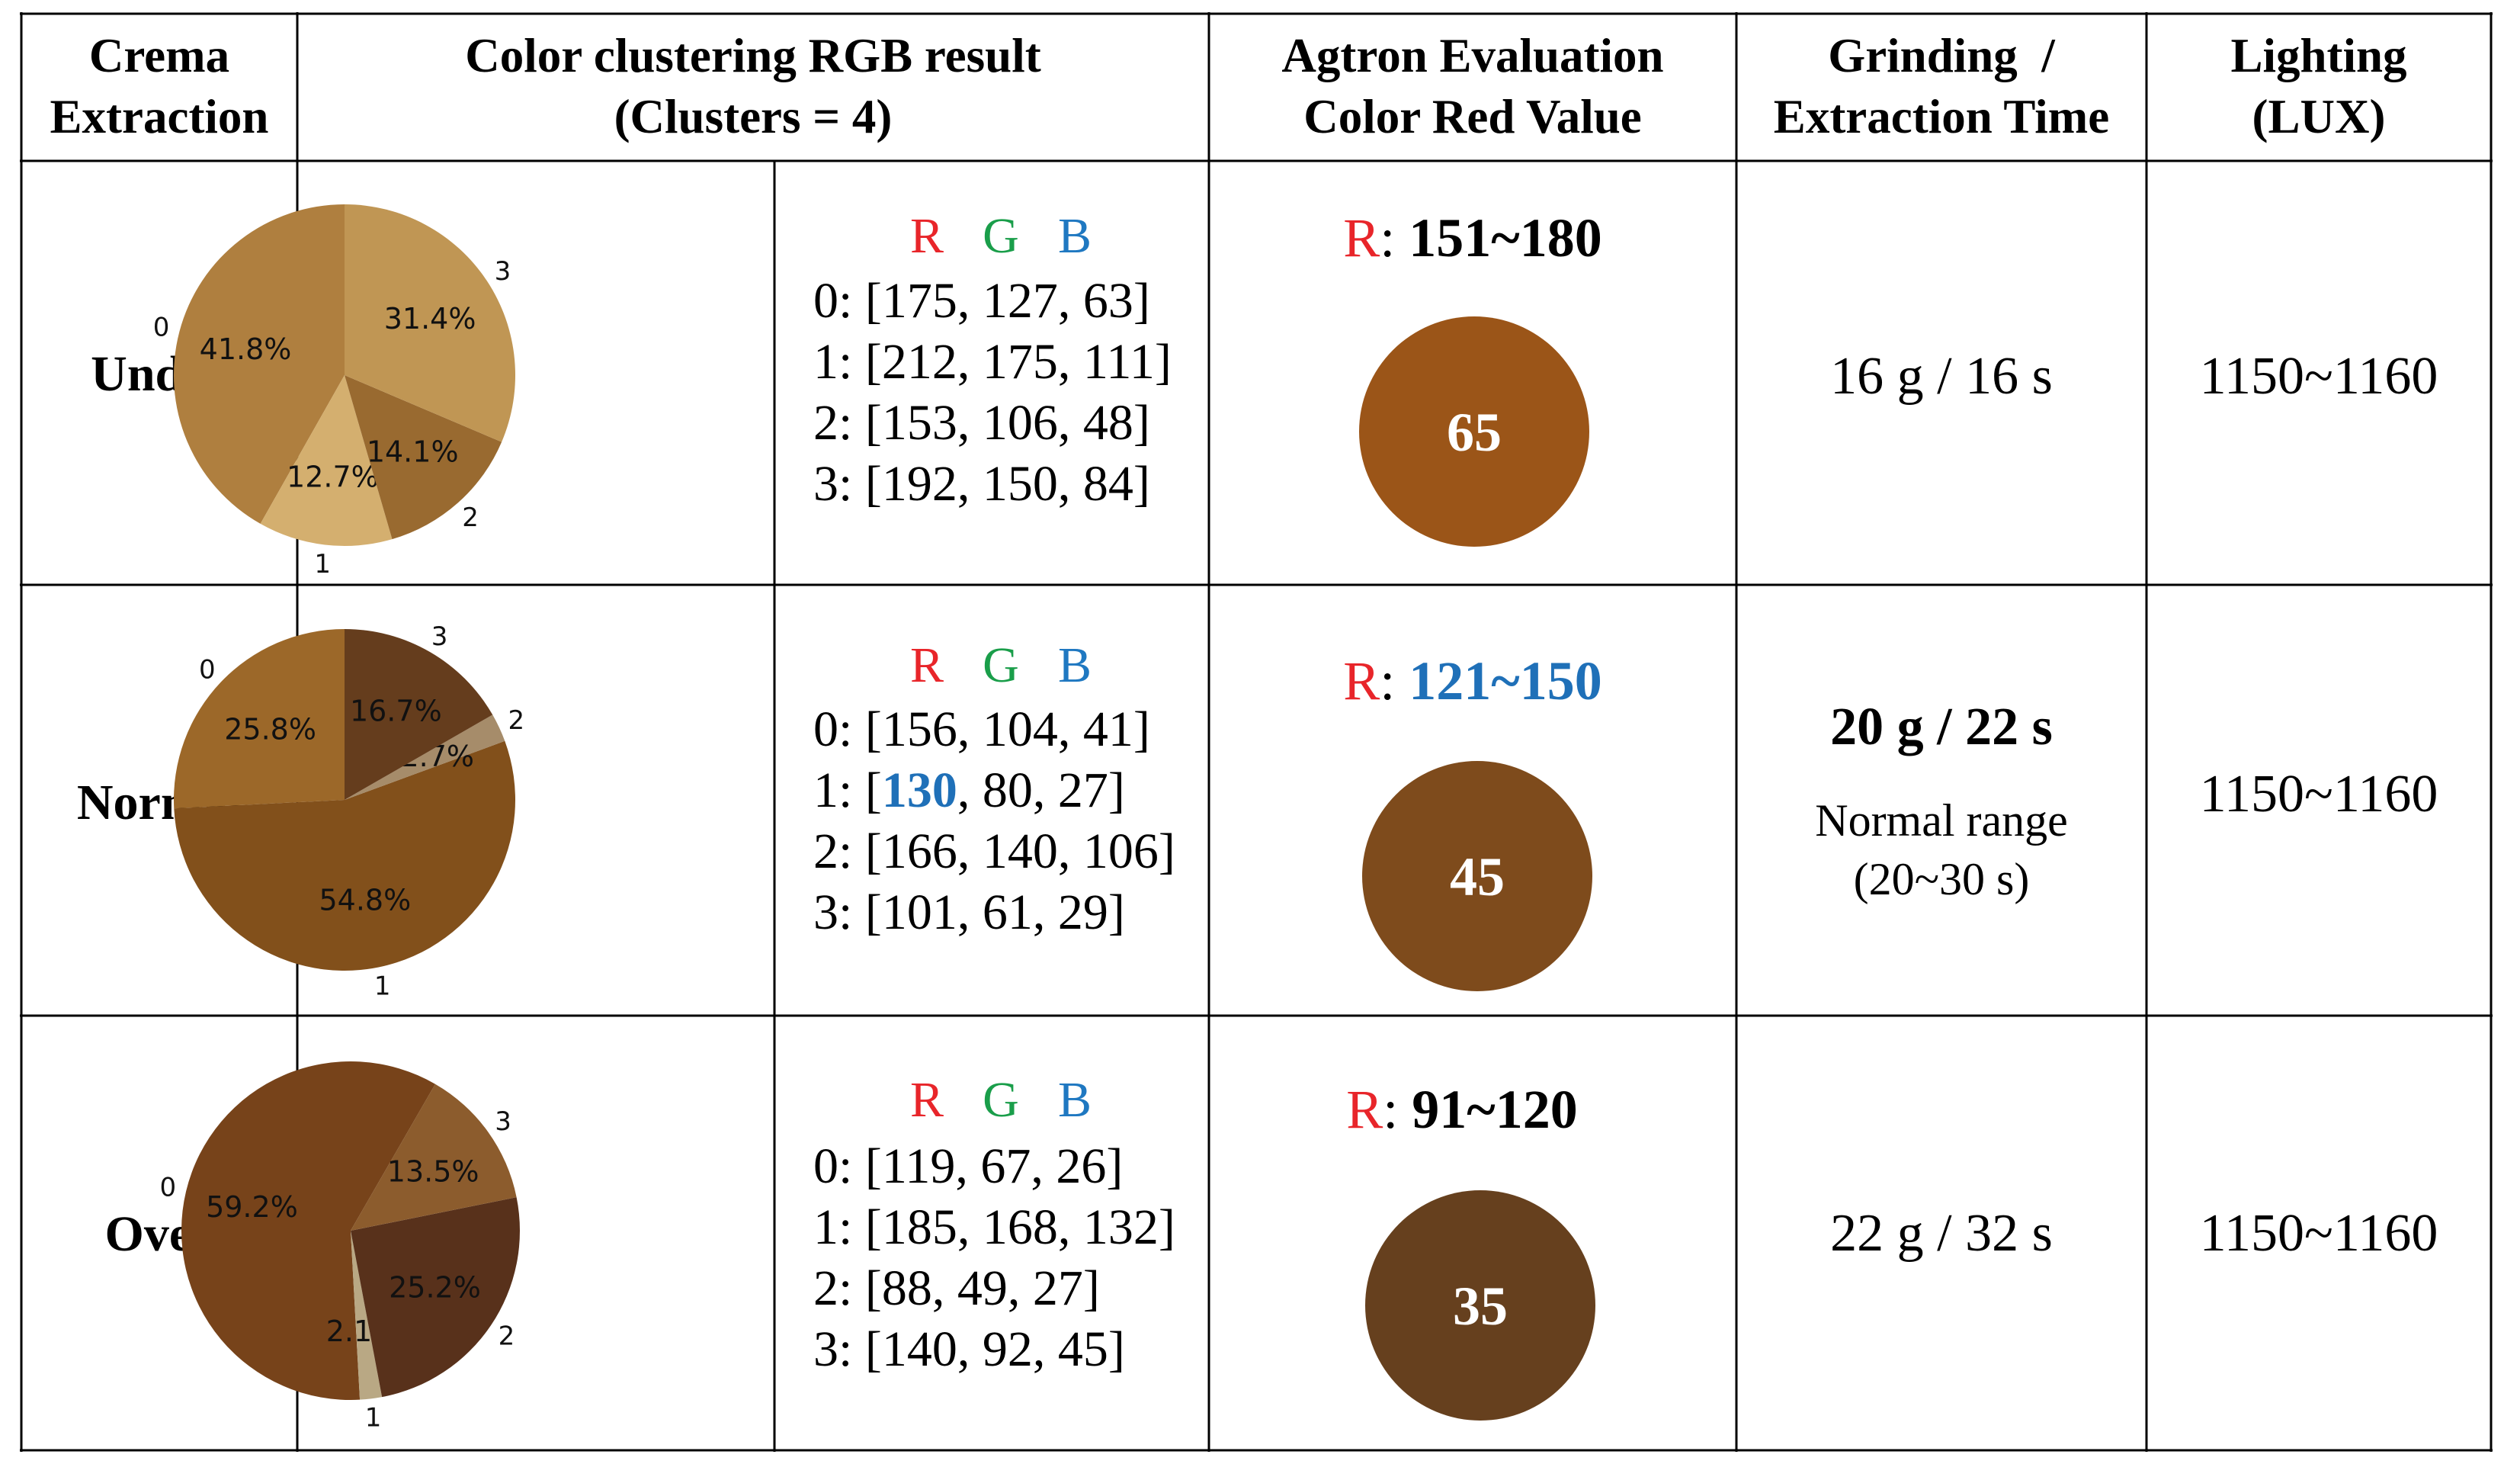  What do you see at coordinates (1472, 680) in the screenshot?
I see `red-value-range-normal: R: 121~150` at bounding box center [1472, 680].